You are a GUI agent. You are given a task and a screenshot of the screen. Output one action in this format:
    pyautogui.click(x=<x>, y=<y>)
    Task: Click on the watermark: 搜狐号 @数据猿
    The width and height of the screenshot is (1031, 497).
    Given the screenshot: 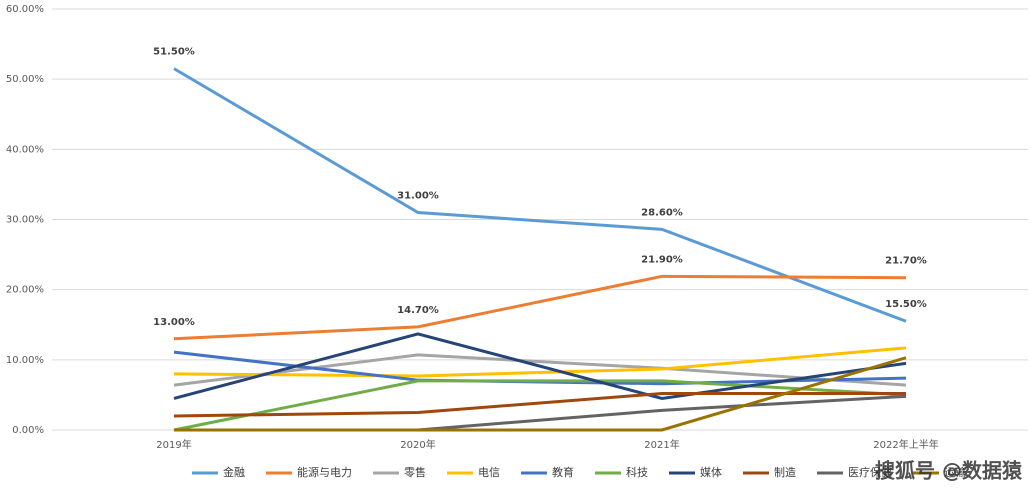 What is the action you would take?
    pyautogui.click(x=949, y=471)
    